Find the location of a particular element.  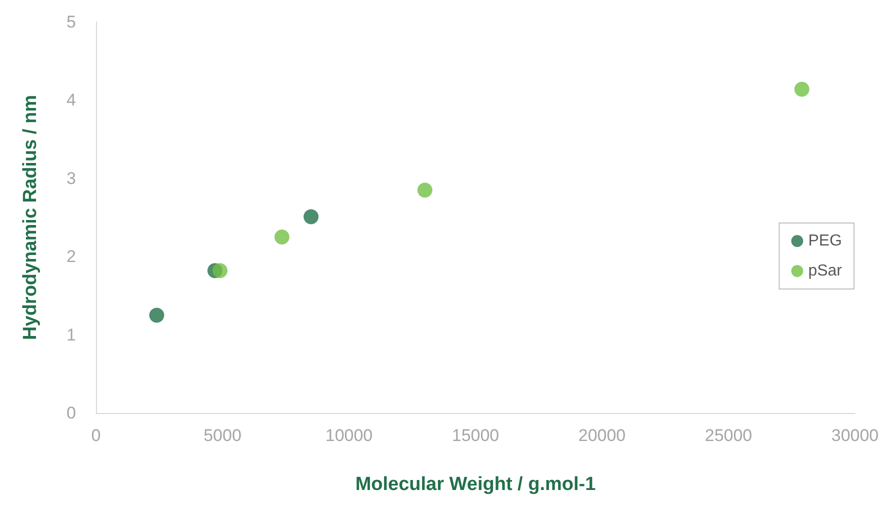

x-tick-label: 5000 is located at coordinates (223, 435).